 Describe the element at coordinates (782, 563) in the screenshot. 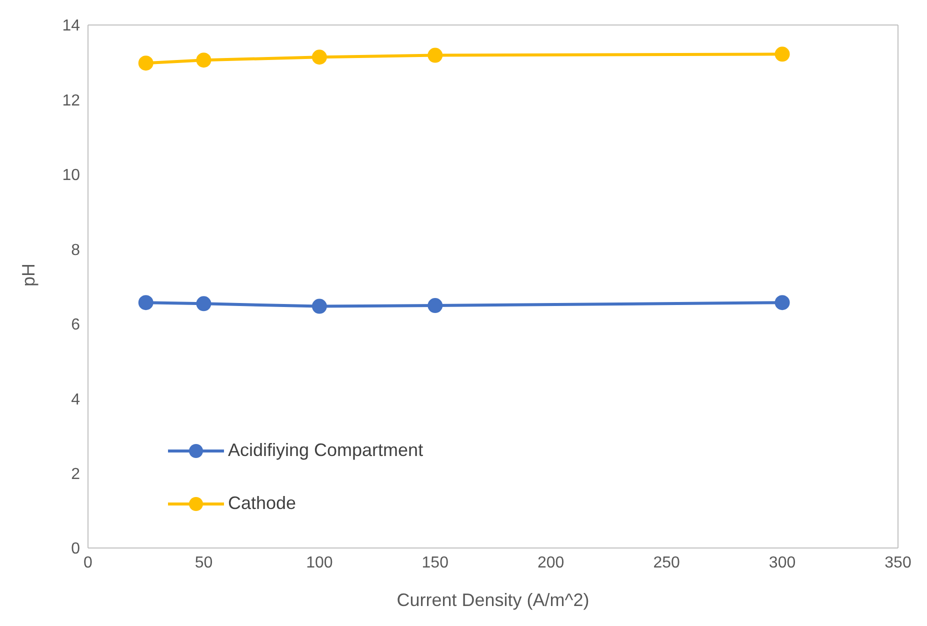

I see `x-tick-label: 300` at that location.